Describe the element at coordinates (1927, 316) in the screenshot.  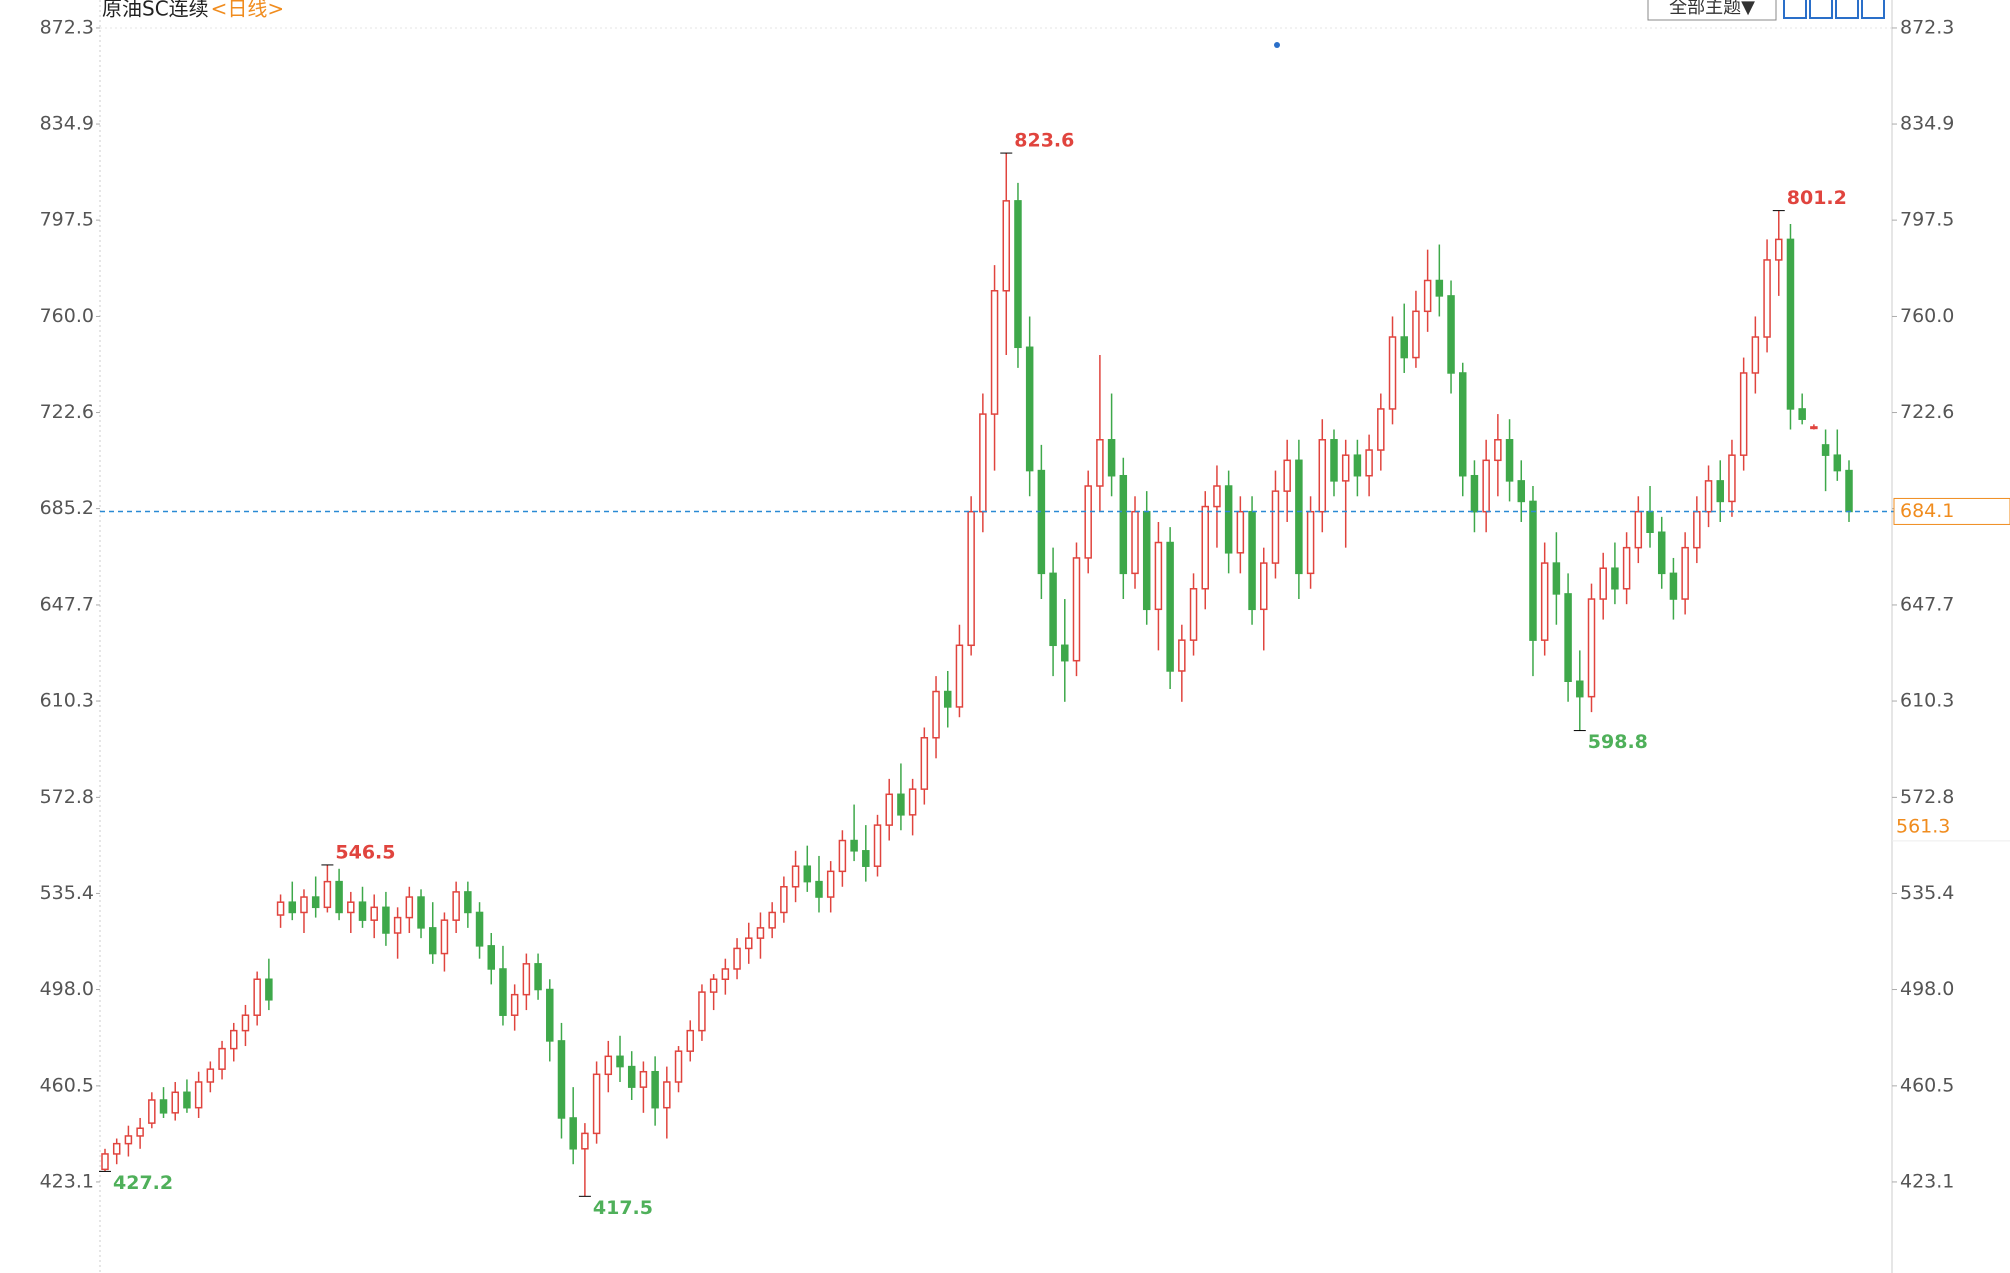
I see `y2-tick-label: 760.0` at that location.